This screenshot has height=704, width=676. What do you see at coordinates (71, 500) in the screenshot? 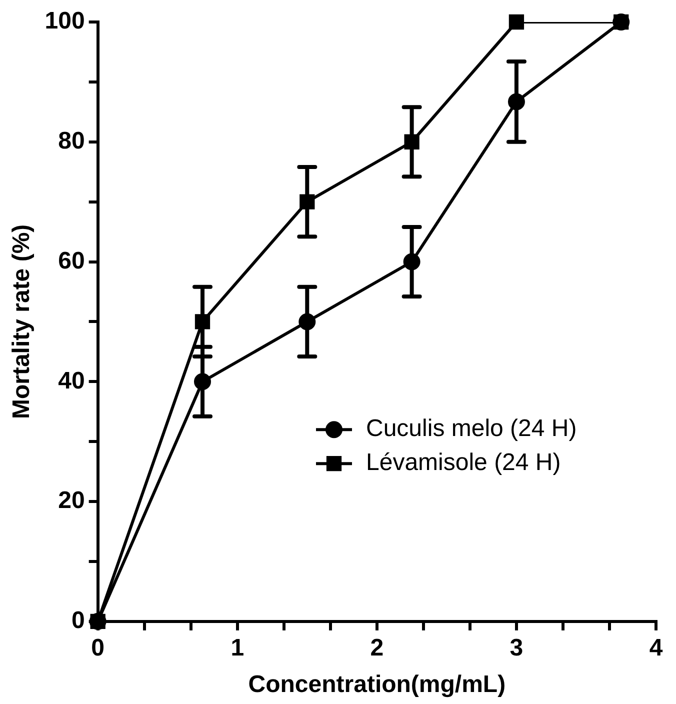
I see `y-tick-label: 20` at bounding box center [71, 500].